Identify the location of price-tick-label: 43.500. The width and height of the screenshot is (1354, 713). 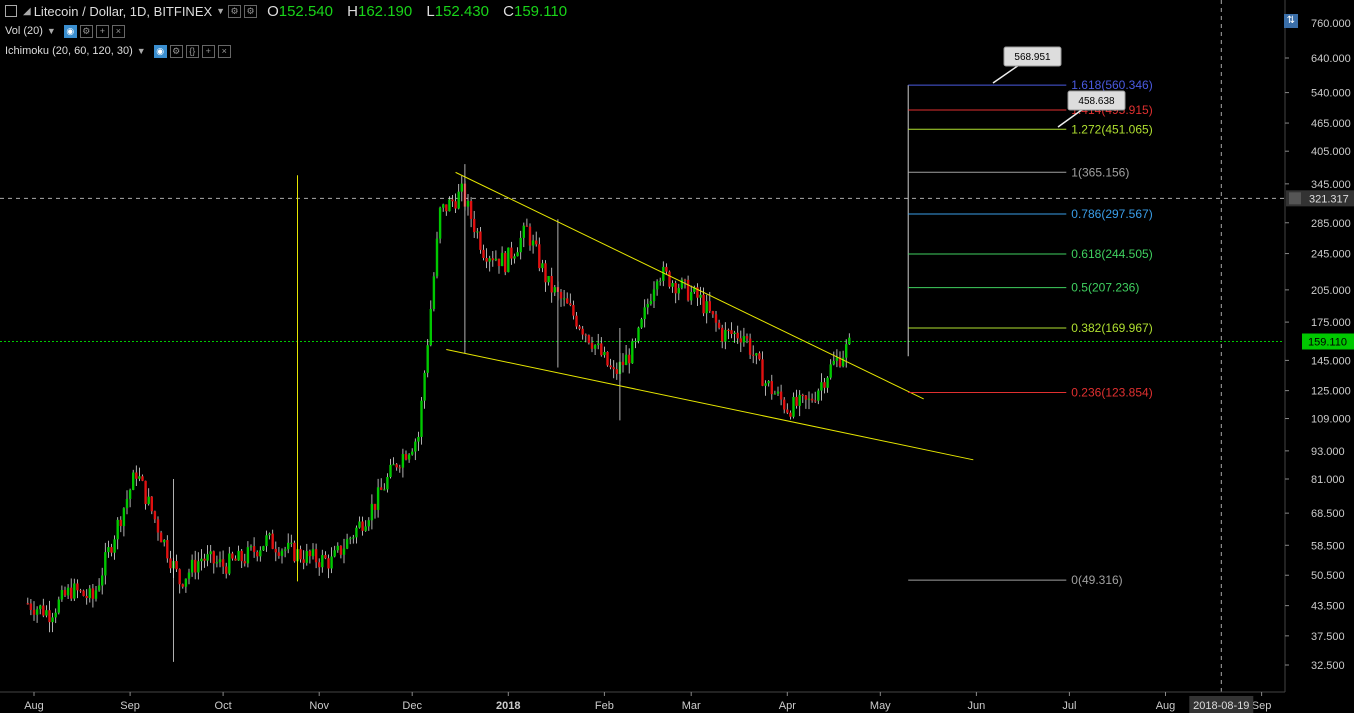
(1328, 607).